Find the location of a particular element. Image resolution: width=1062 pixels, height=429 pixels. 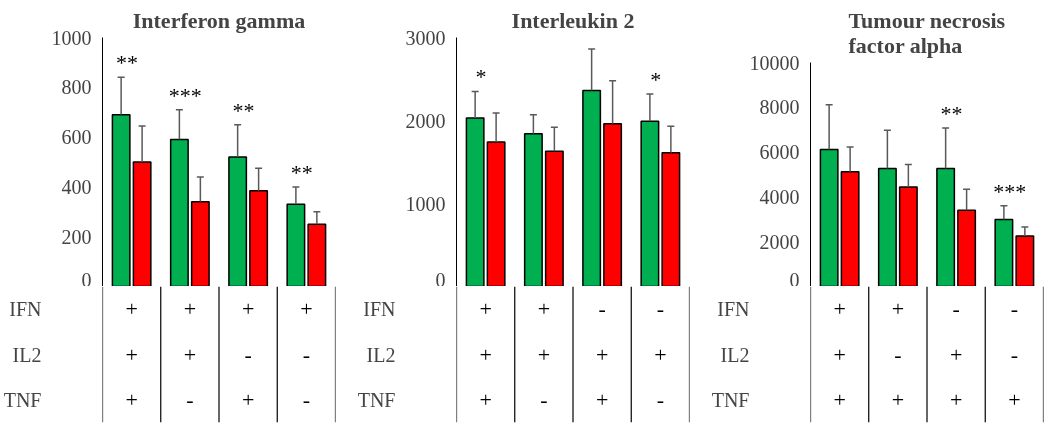

y-tick-label: 3000 is located at coordinates (425, 37).